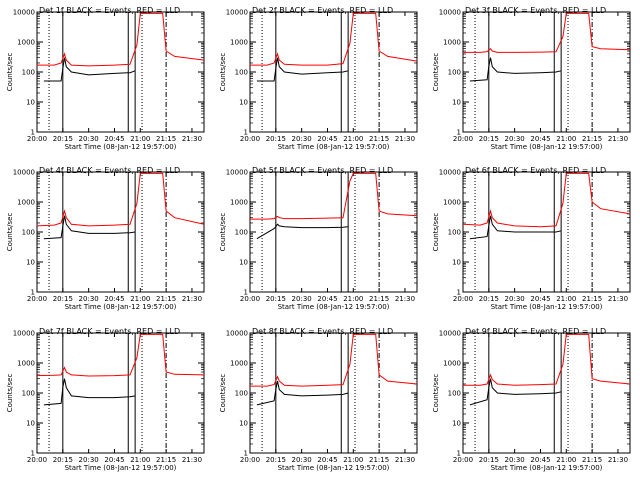 The height and width of the screenshot is (480, 640). What do you see at coordinates (322, 331) in the screenshot?
I see `panel-title: Det 8f BLACK = Events, RED = LLD` at bounding box center [322, 331].